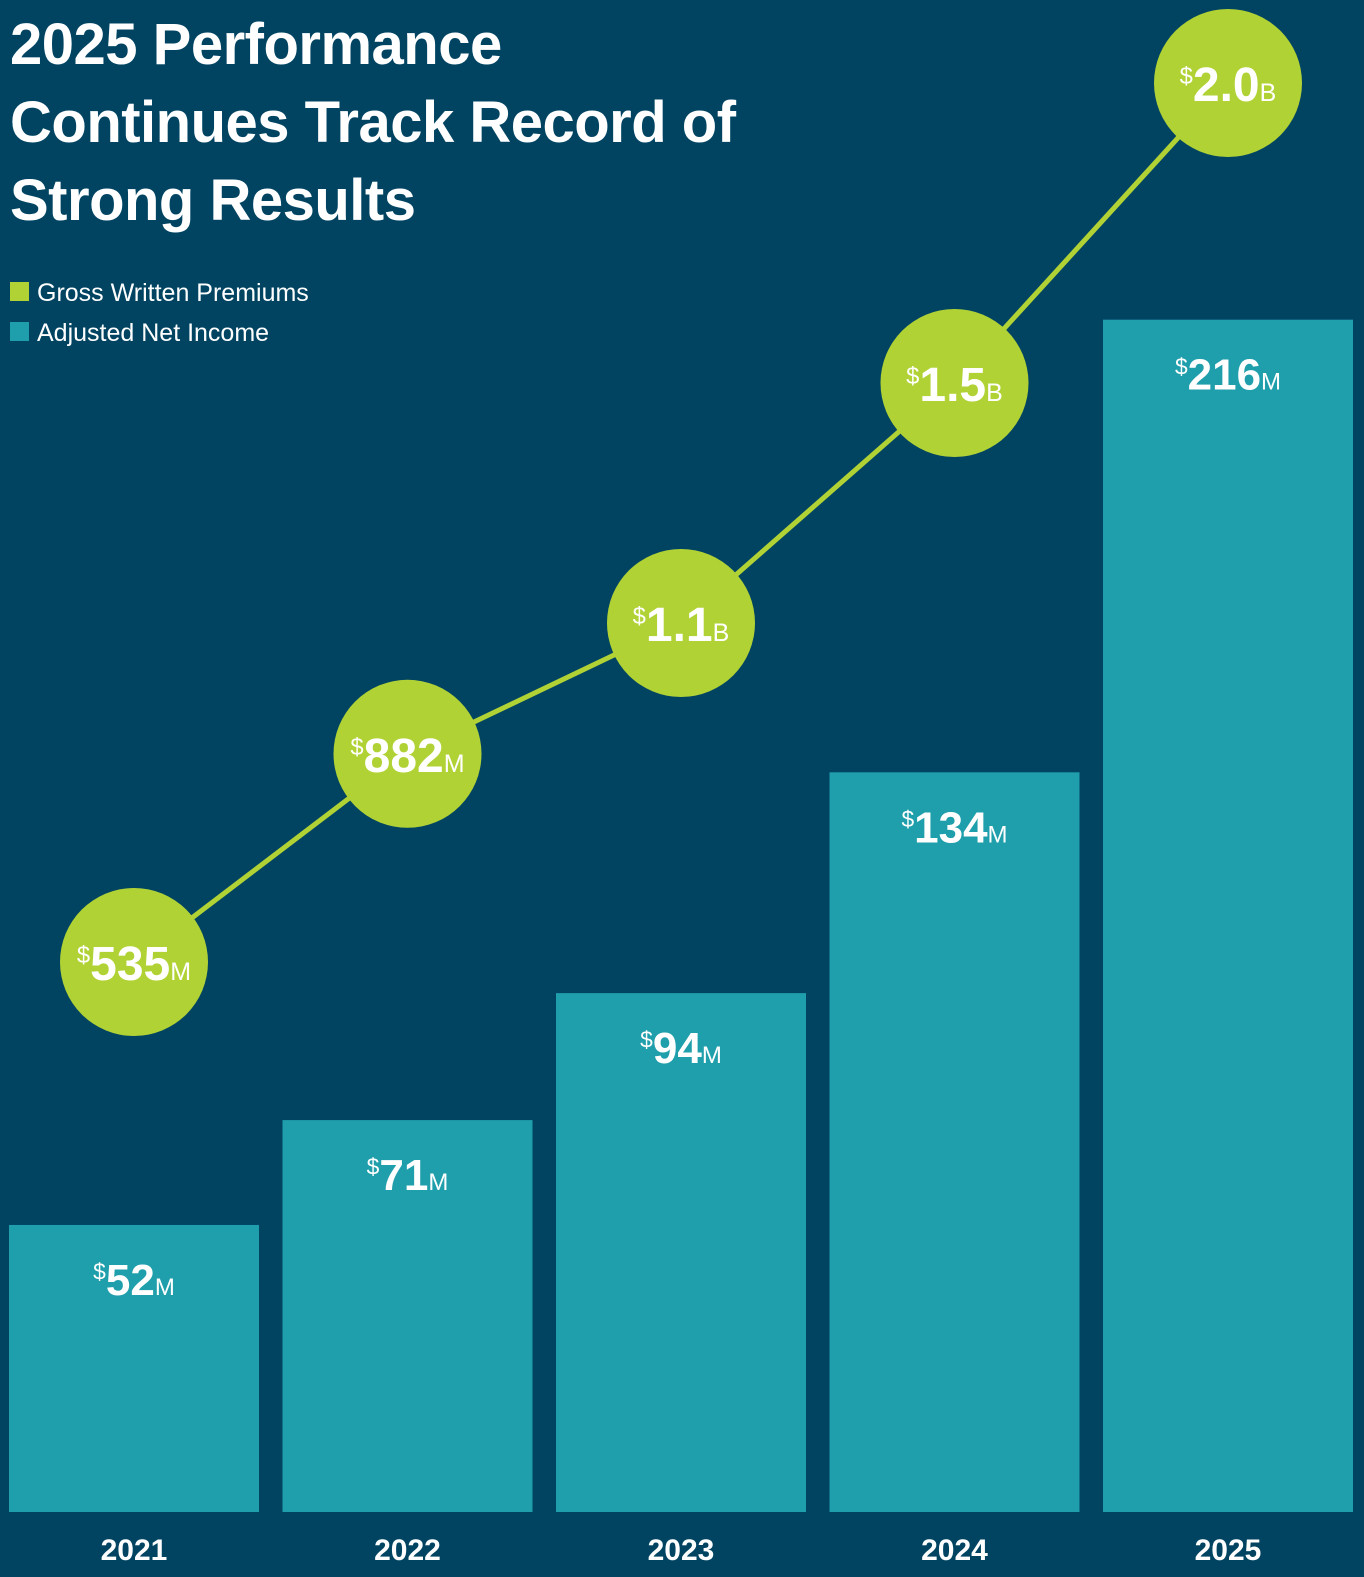 The height and width of the screenshot is (1577, 1364). What do you see at coordinates (1228, 1550) in the screenshot?
I see `x-tick-label: 2025` at bounding box center [1228, 1550].